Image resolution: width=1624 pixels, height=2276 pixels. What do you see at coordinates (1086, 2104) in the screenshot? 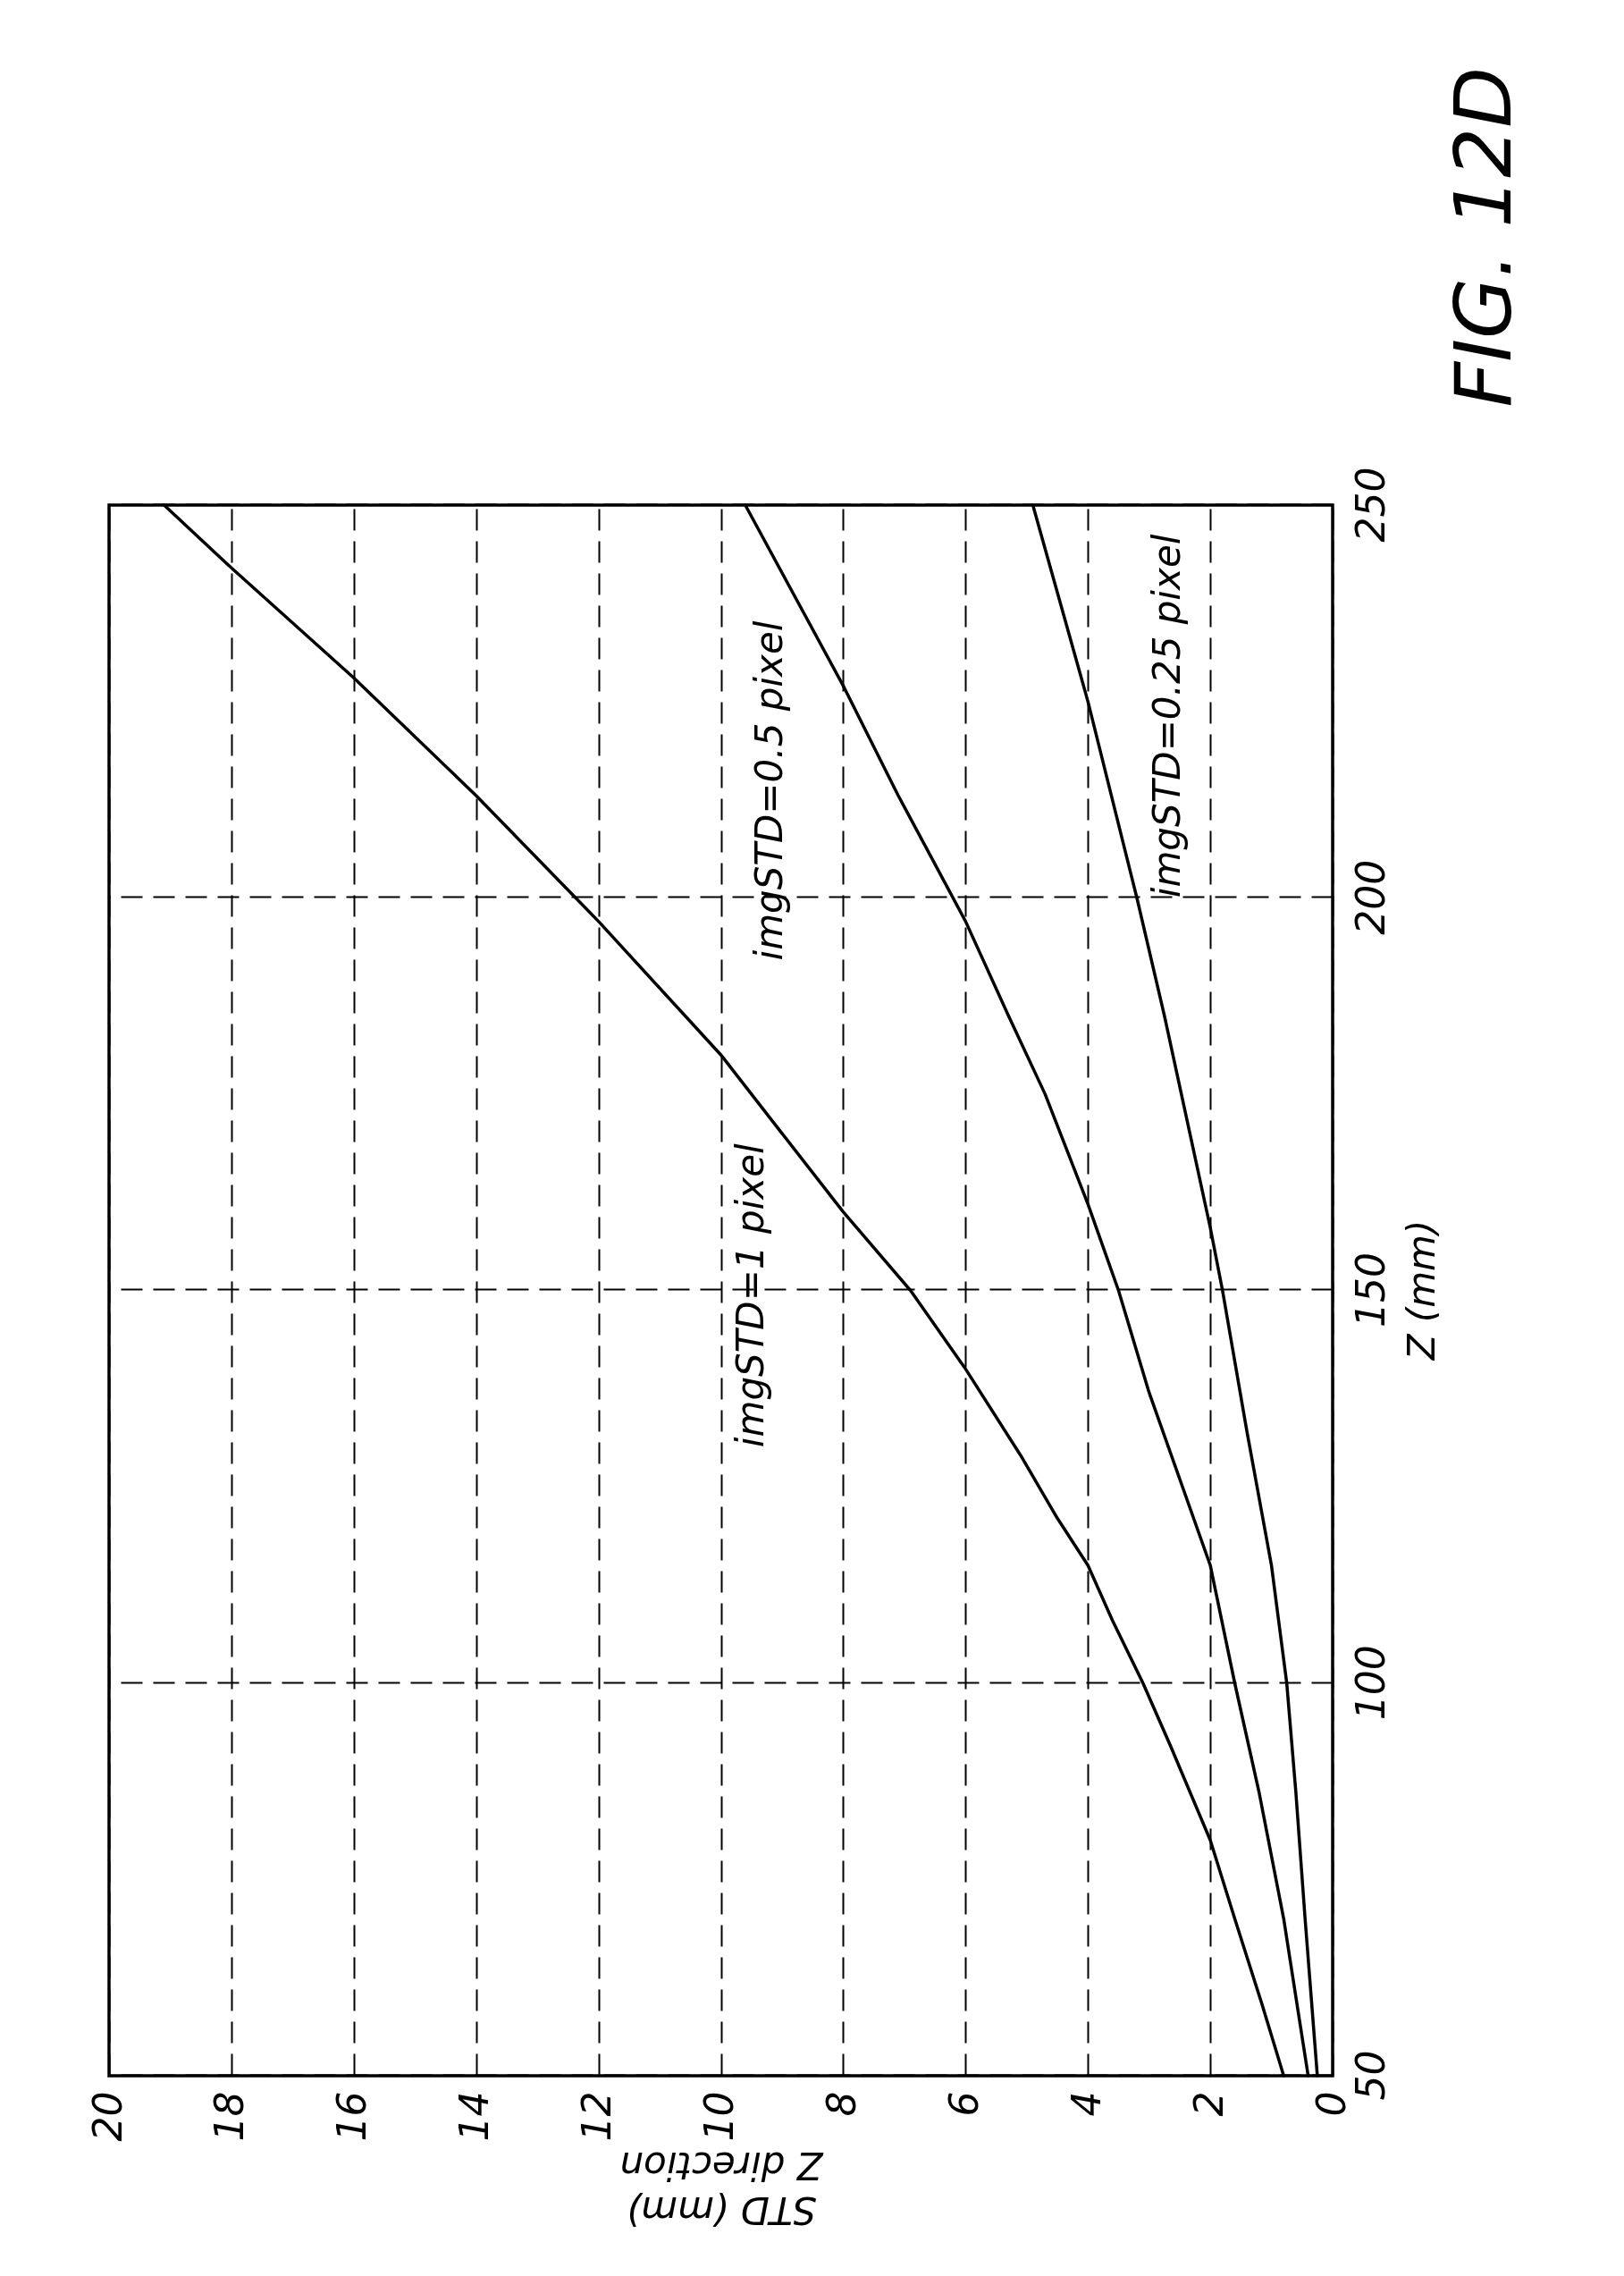
I see `x-tick-label: 4` at bounding box center [1086, 2104].